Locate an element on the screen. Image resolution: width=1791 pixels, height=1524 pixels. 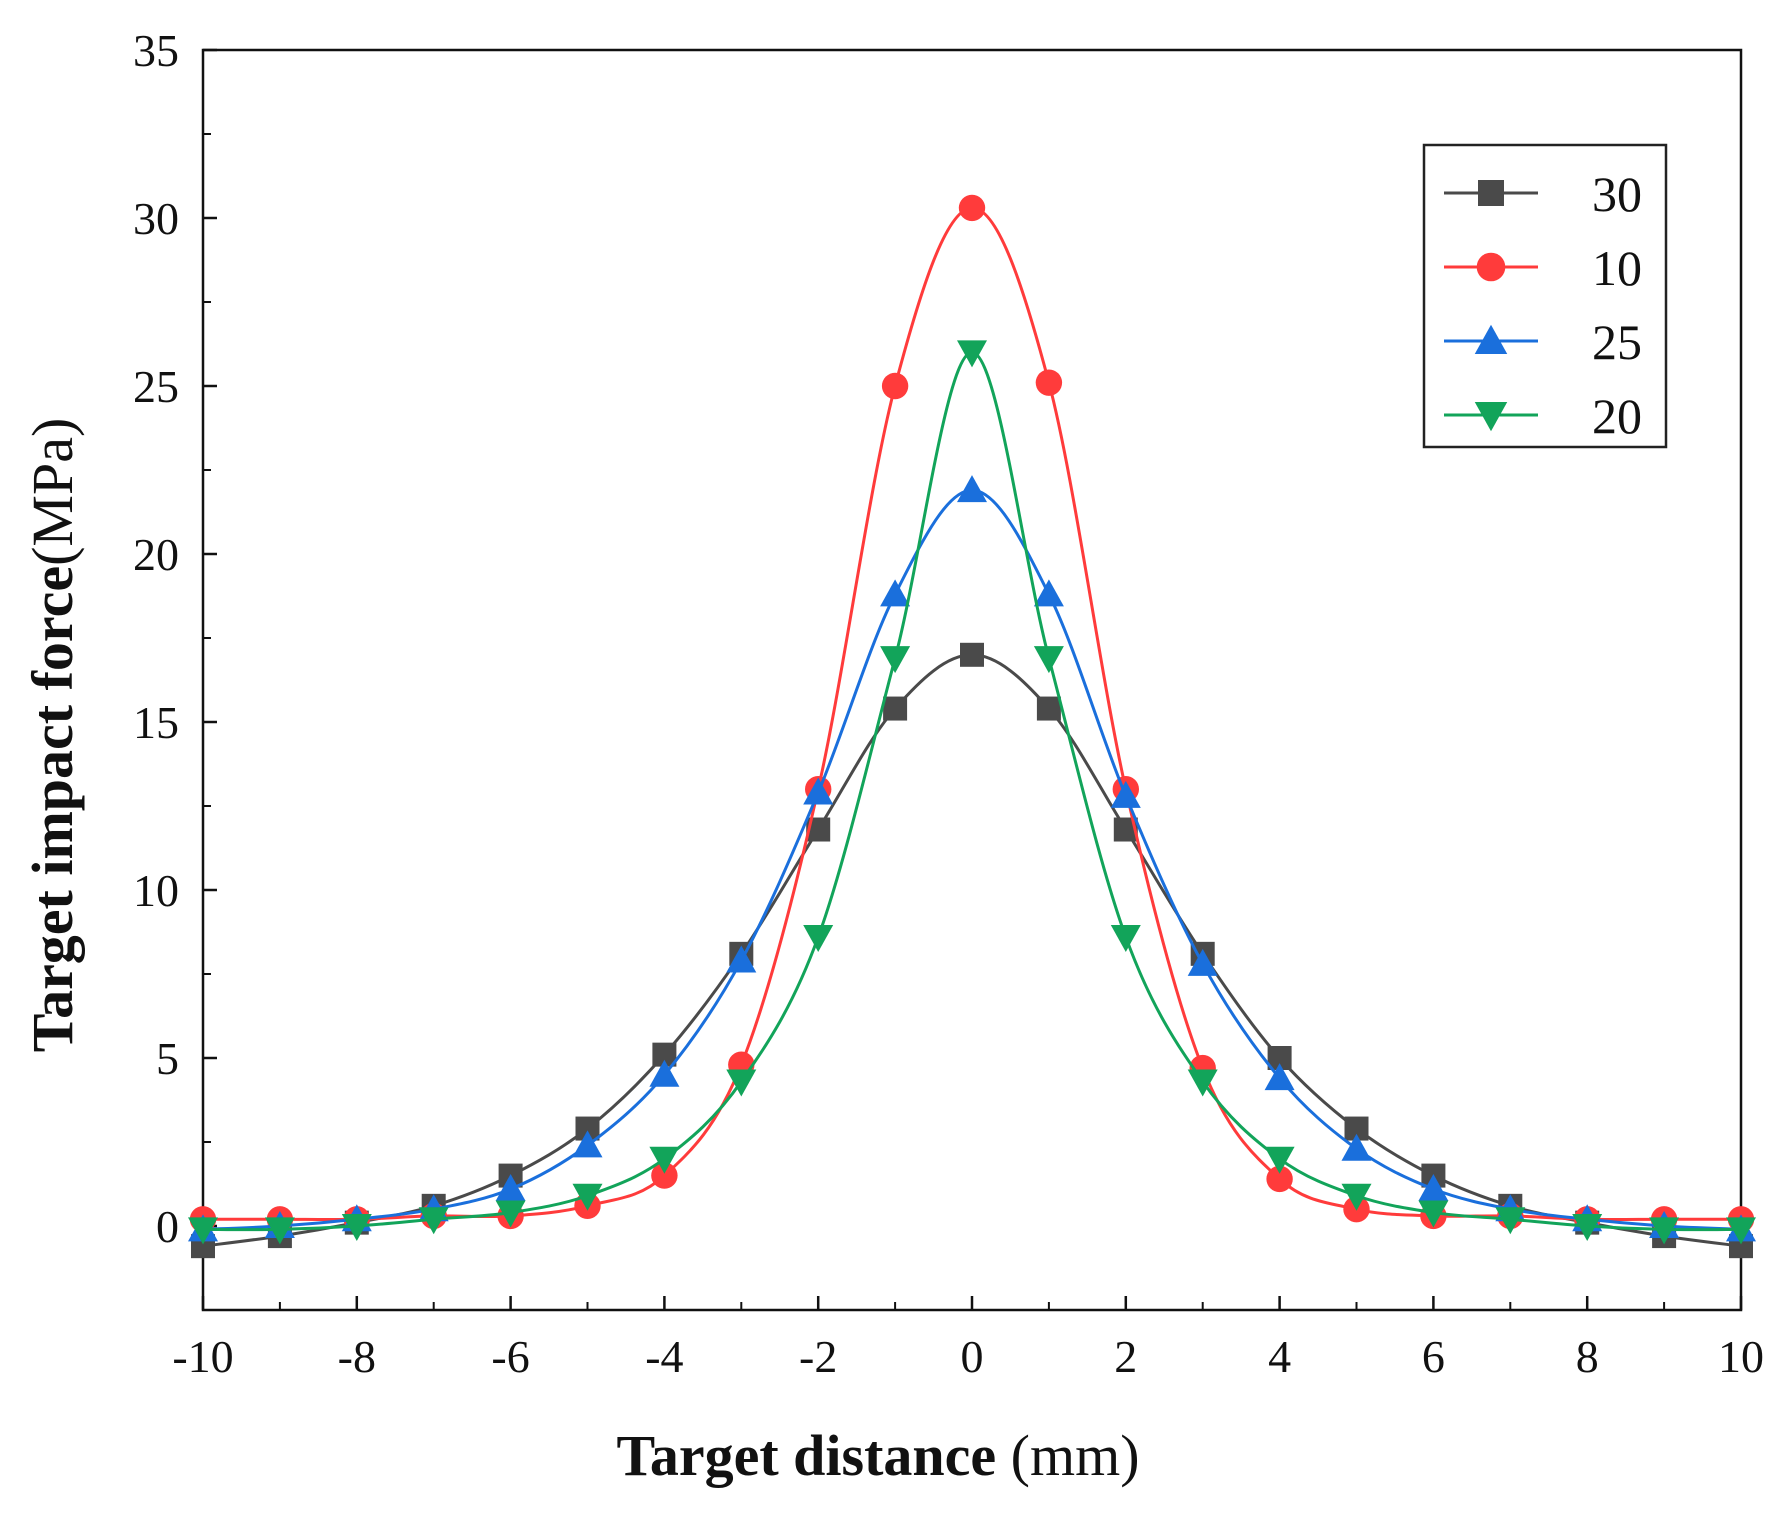
x-tick-label: -4 is located at coordinates (664, 1356).